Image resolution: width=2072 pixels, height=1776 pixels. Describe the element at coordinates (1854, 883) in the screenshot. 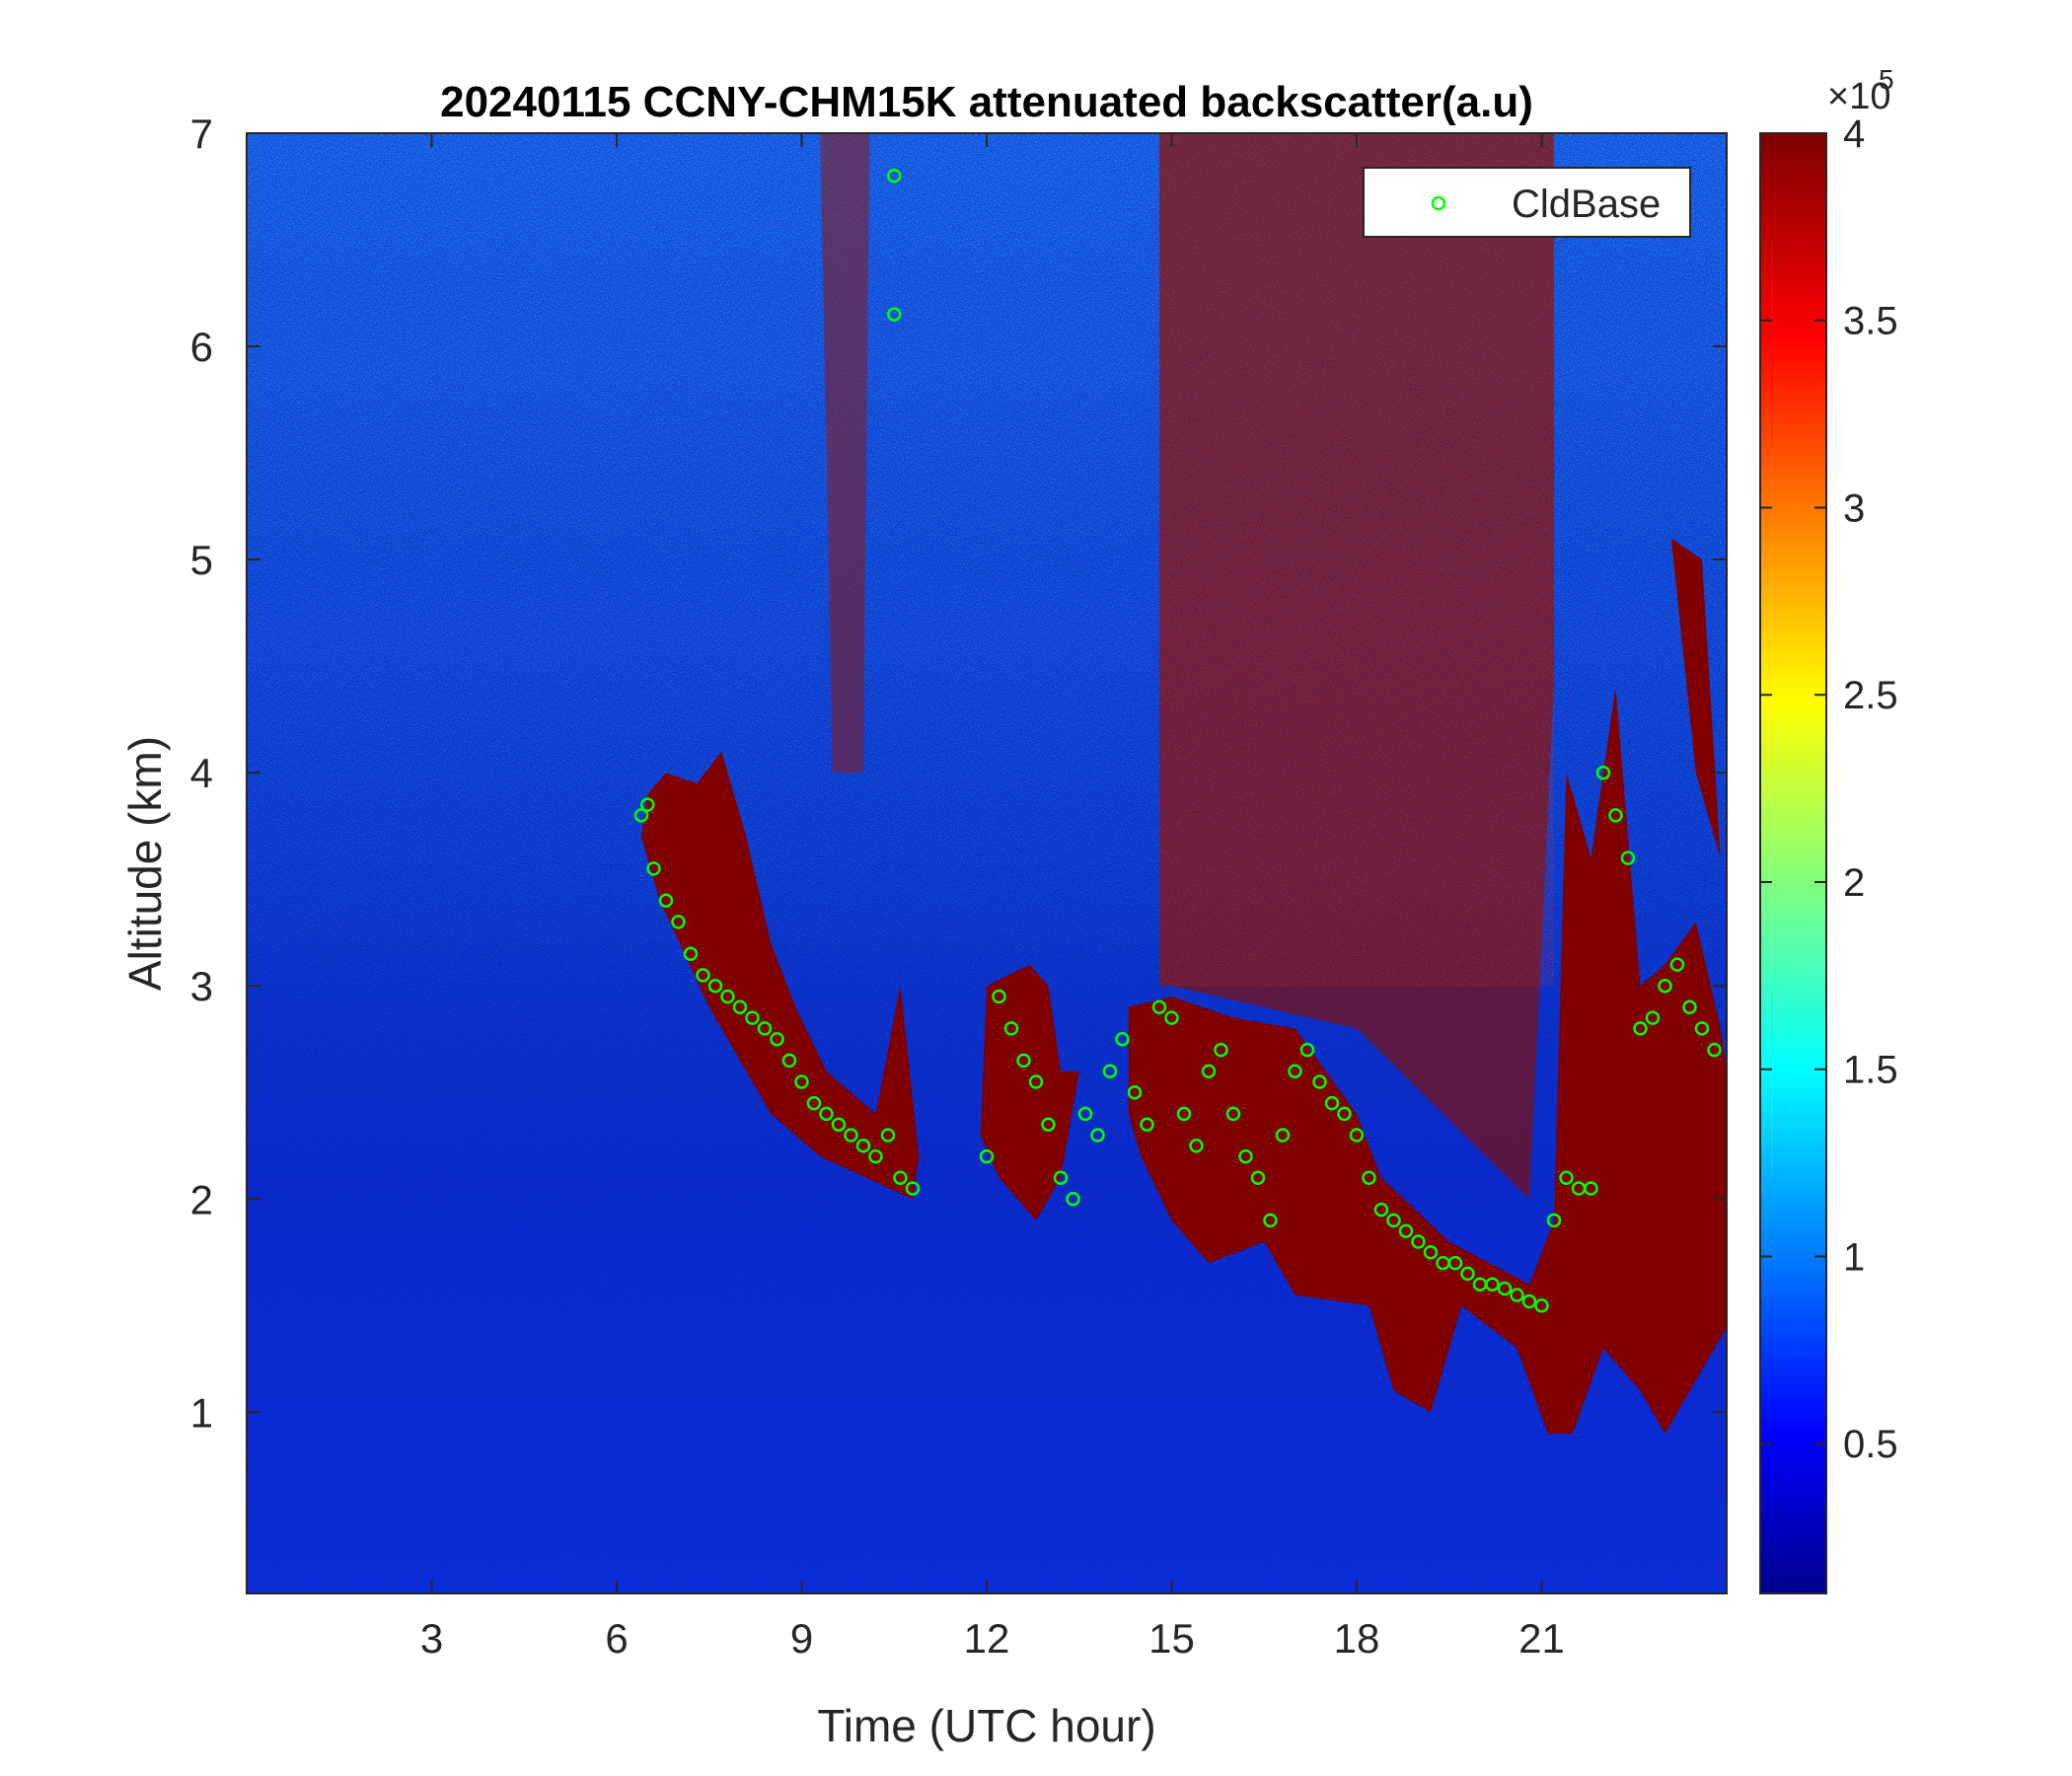

I see `colorbar-tick-label: 2` at that location.